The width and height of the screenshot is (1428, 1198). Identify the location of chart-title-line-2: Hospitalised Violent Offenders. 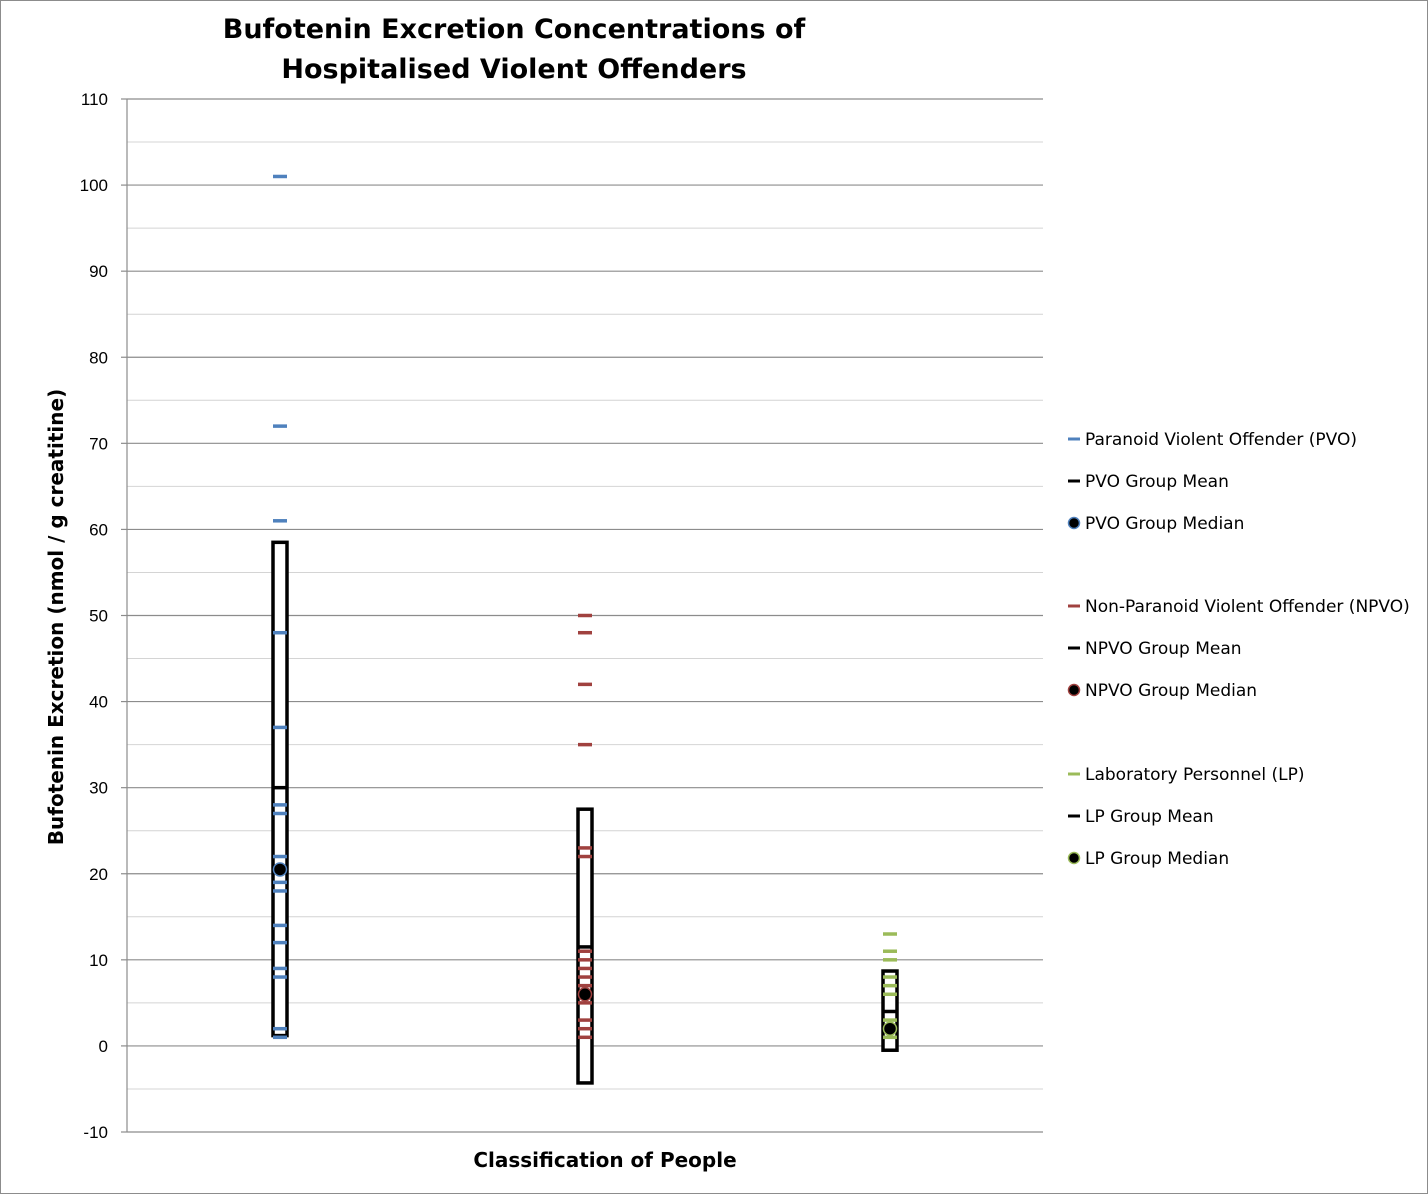
(513, 69).